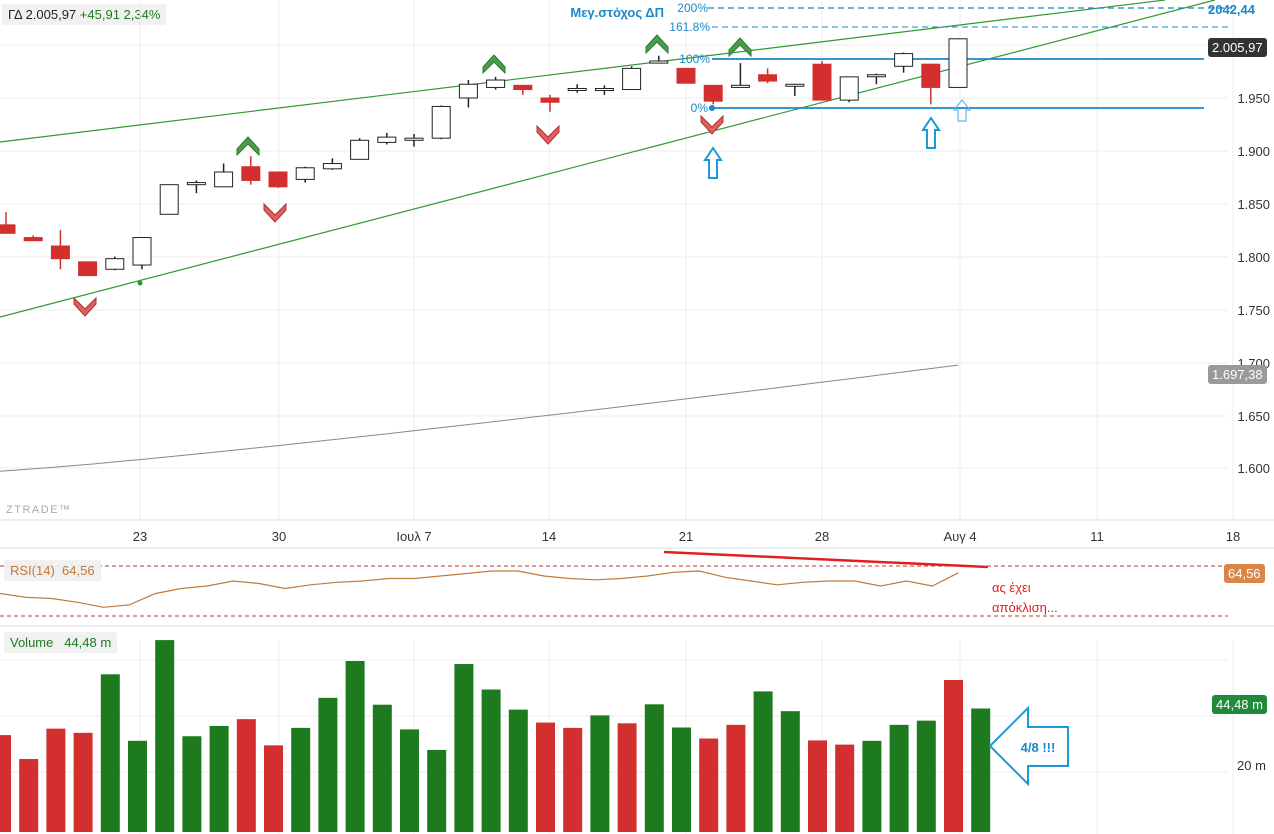 The height and width of the screenshot is (834, 1274). What do you see at coordinates (88, 642) in the screenshot?
I see `volume-value: 44,48 m` at bounding box center [88, 642].